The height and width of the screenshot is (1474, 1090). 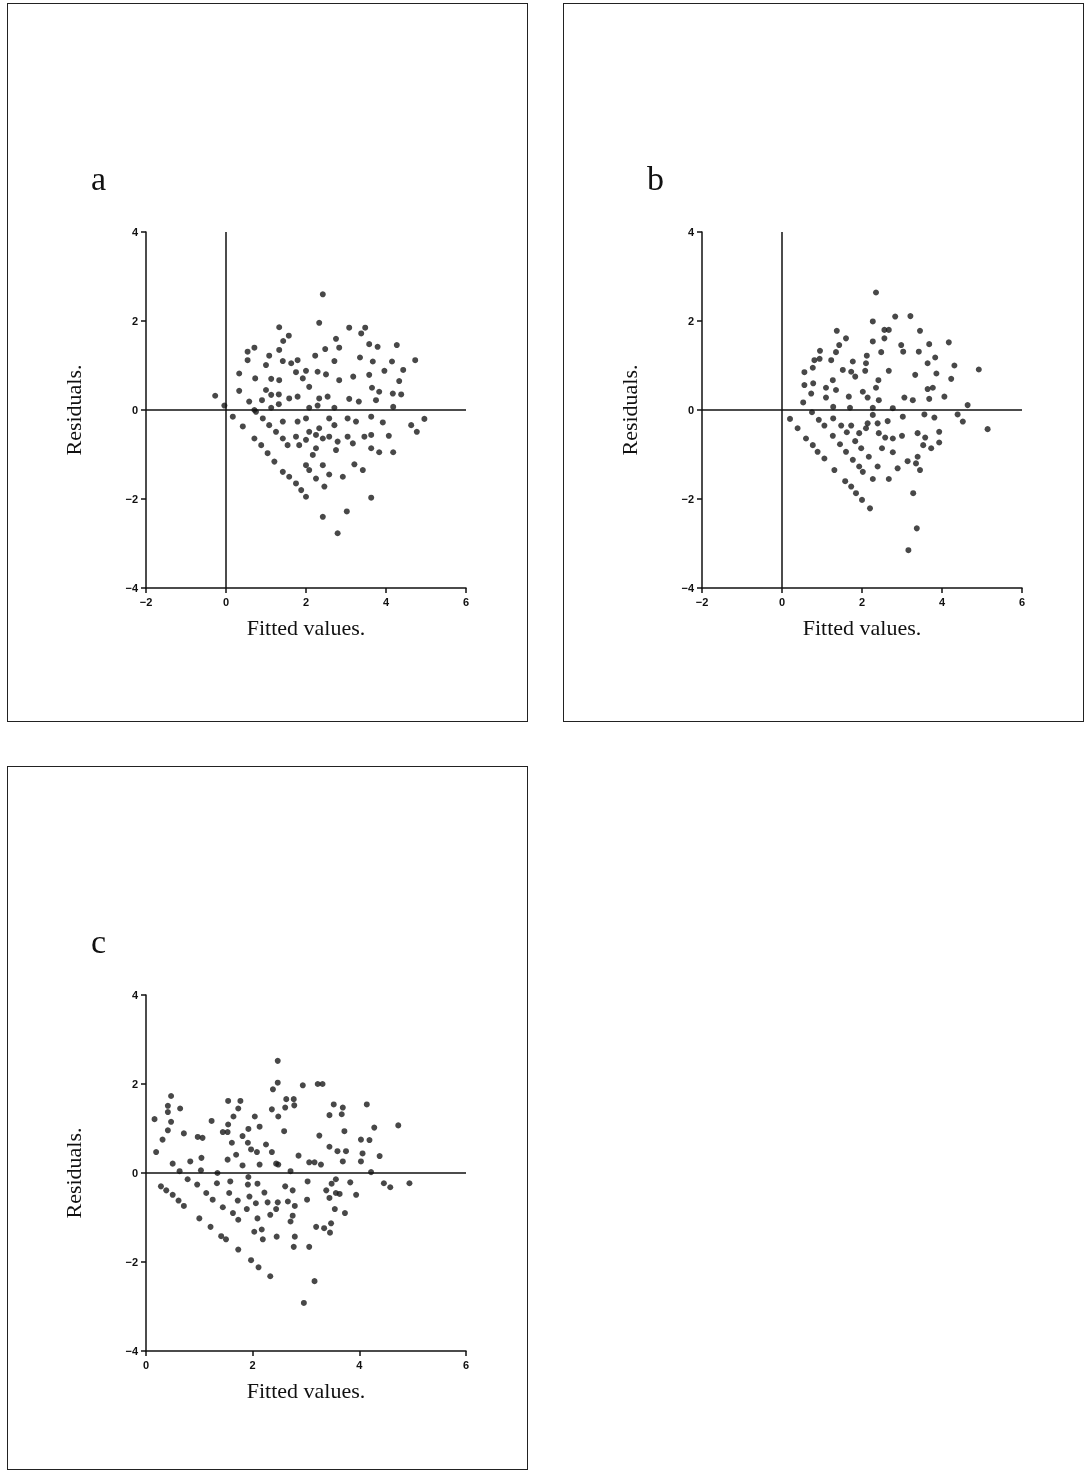 What do you see at coordinates (655, 178) in the screenshot?
I see `chart-title: b` at bounding box center [655, 178].